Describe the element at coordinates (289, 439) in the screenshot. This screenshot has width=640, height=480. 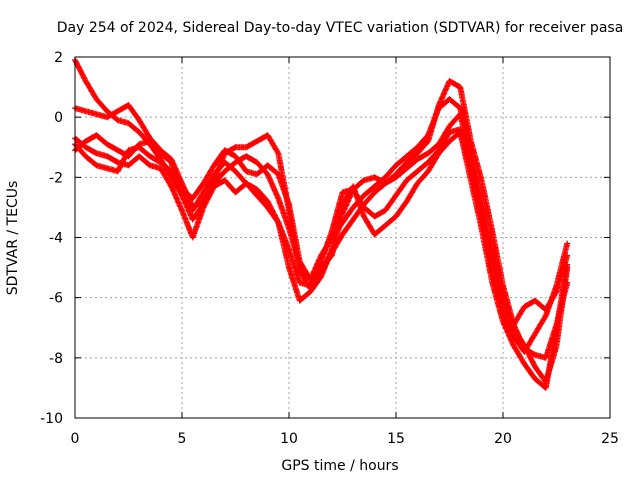
I see `x-tick-label: 10` at that location.